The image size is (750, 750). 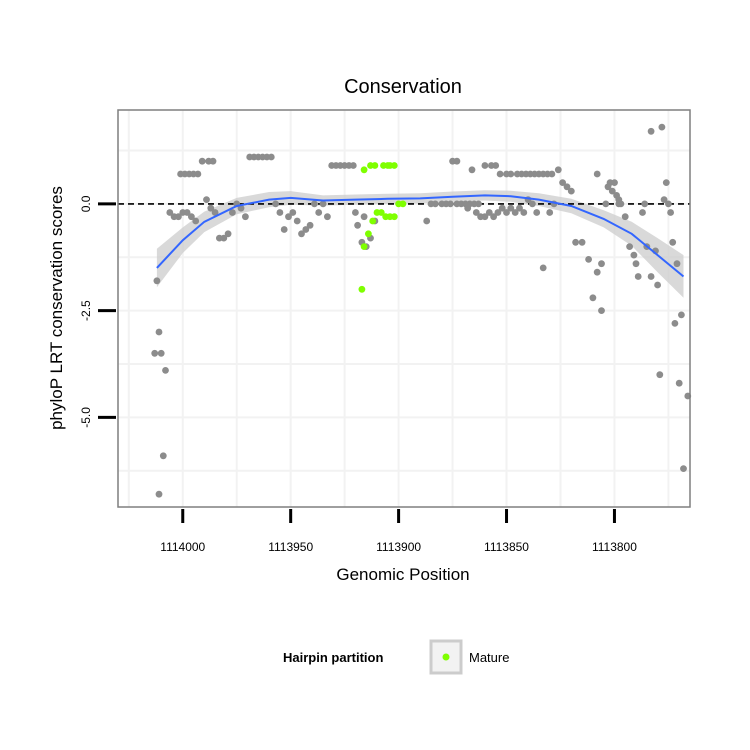 I want to click on y-tick-label: -5.0, so click(x=86, y=417).